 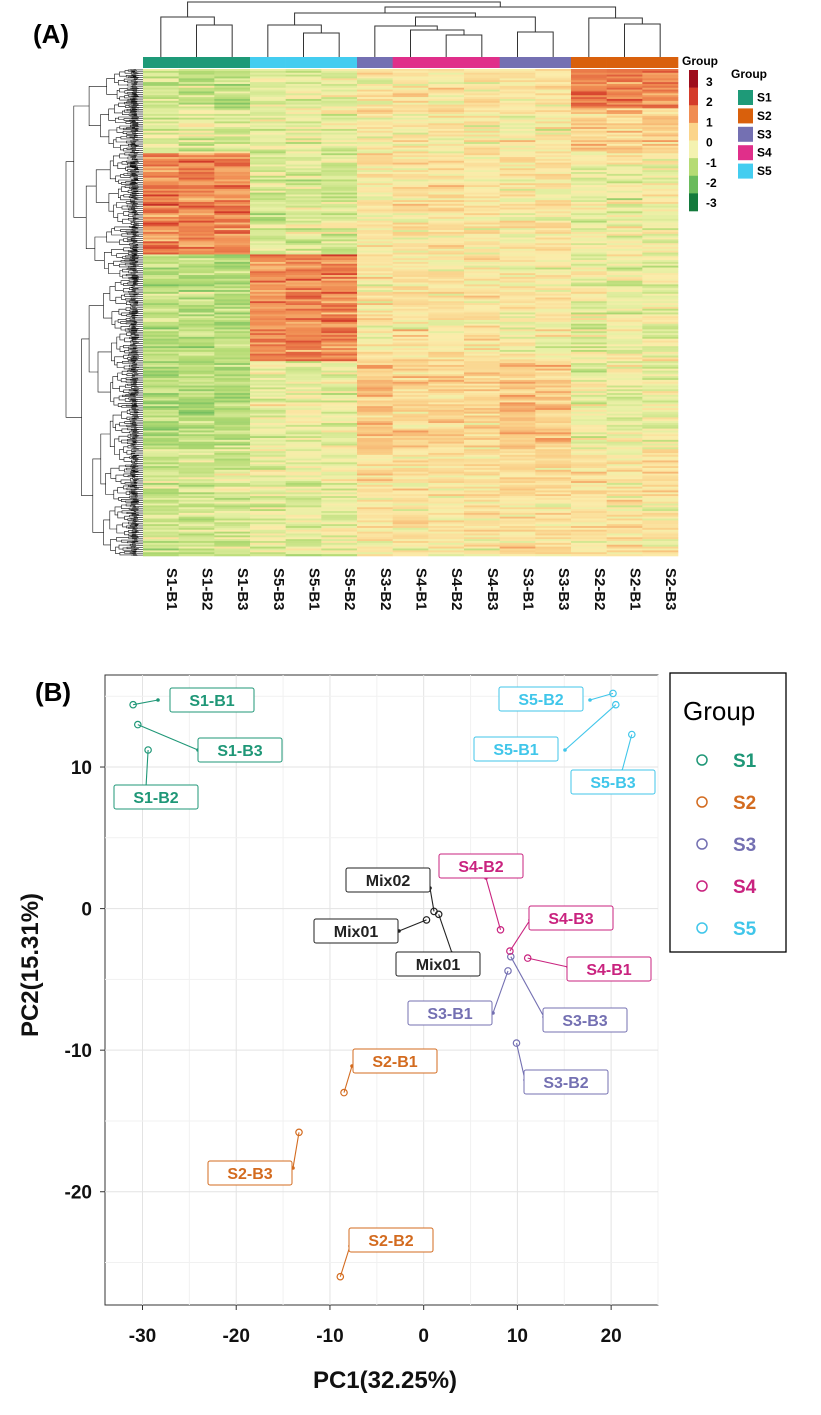 What do you see at coordinates (609, 969) in the screenshot?
I see `point-label-box` at bounding box center [609, 969].